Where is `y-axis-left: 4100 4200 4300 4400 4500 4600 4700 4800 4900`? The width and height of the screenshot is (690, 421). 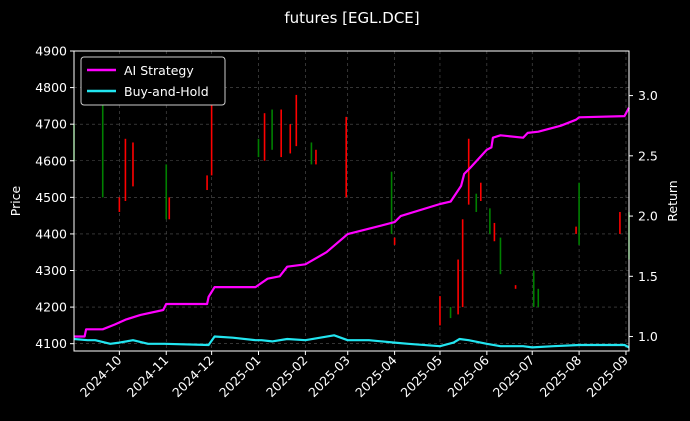
y-axis-left: 4100 4200 4300 4400 4500 4600 4700 4800 4900 is located at coordinates (54, 197).